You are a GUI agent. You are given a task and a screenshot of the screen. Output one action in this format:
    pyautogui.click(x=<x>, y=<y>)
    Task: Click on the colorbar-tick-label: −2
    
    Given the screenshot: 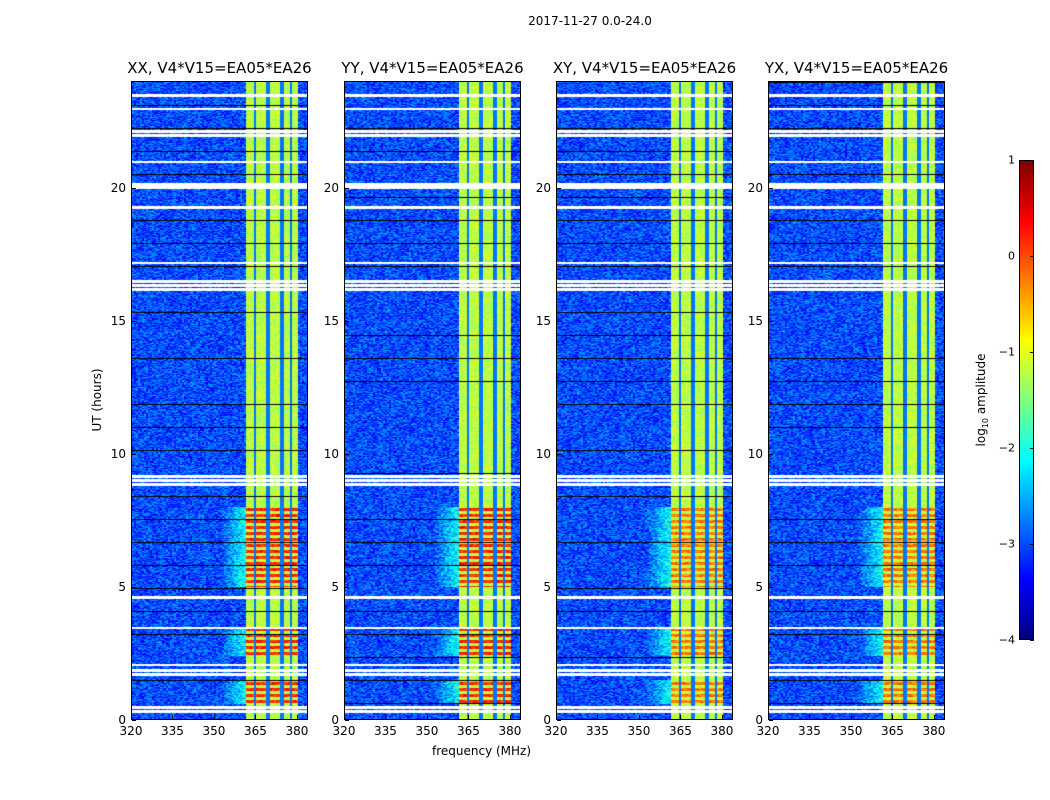 What is the action you would take?
    pyautogui.click(x=1006, y=448)
    